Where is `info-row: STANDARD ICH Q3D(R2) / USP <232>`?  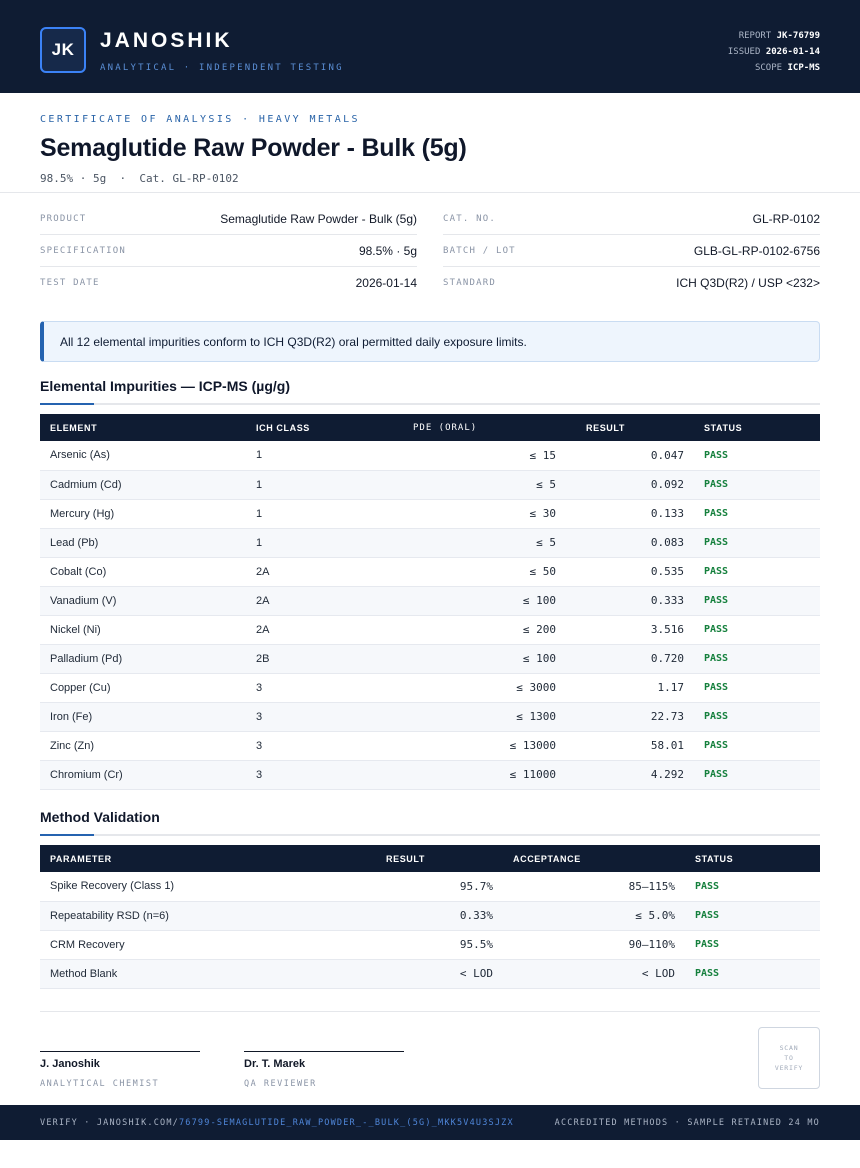 info-row: STANDARD ICH Q3D(R2) / USP <232> is located at coordinates (631, 283).